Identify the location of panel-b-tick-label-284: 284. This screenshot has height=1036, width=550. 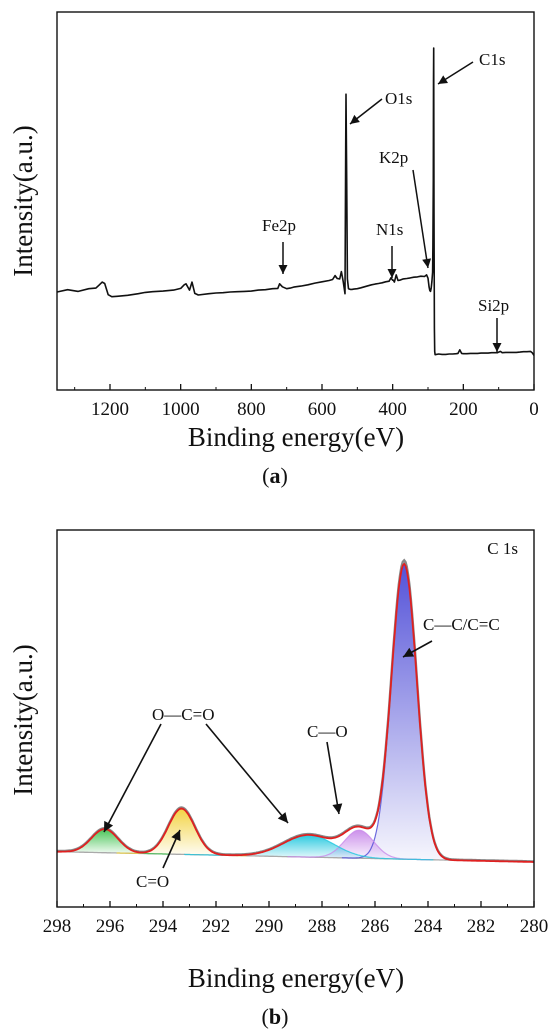
(428, 926).